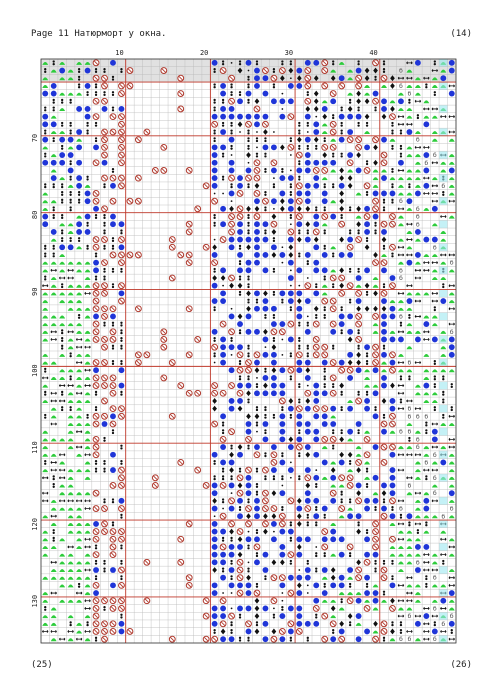 The height and width of the screenshot is (699, 494). I want to click on cyan-cell, so click(443, 224).